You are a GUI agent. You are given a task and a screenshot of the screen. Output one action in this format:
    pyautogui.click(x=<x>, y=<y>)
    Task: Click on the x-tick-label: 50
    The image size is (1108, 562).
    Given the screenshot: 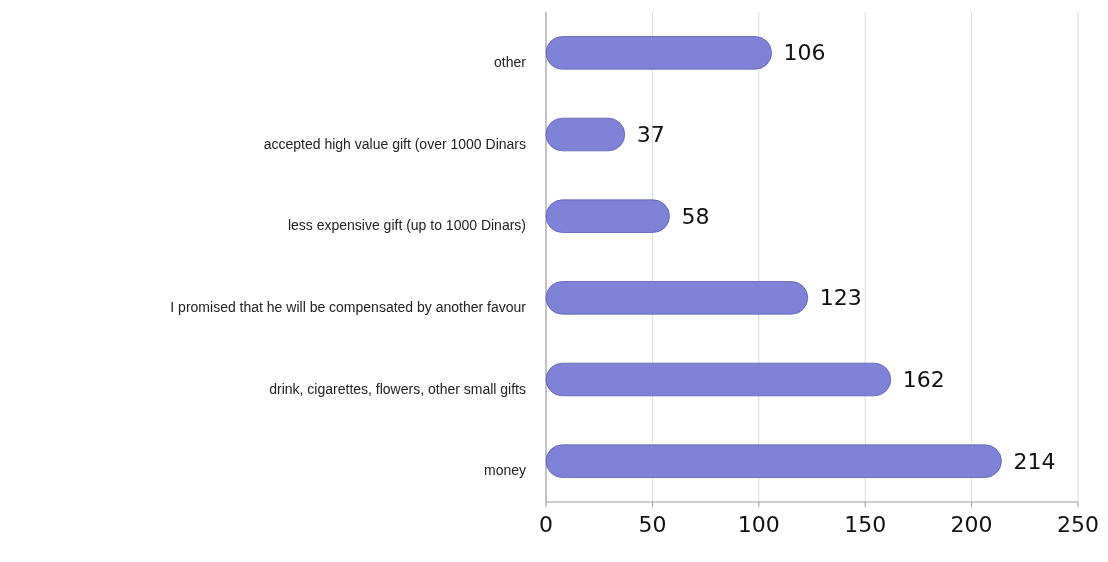 What is the action you would take?
    pyautogui.click(x=652, y=524)
    